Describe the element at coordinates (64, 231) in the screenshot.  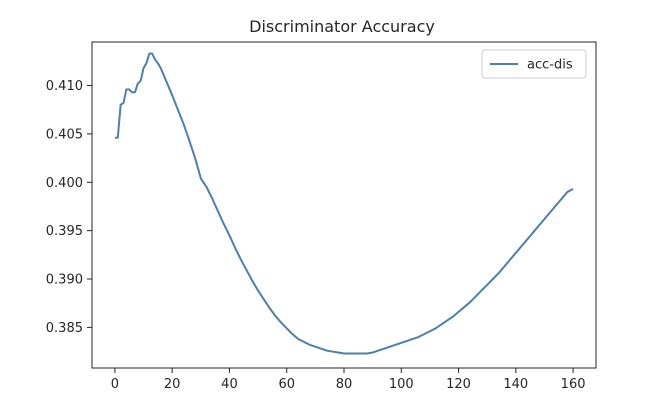
I see `y-tick-label: 0.395` at that location.